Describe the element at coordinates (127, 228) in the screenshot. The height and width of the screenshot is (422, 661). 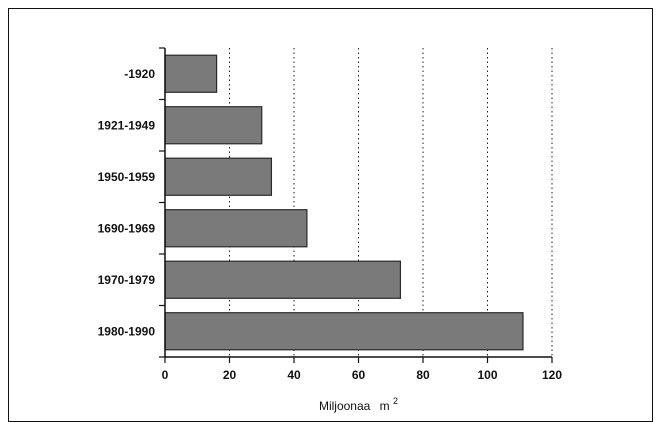
I see `category-label-1690-1969: 1690-1969` at that location.